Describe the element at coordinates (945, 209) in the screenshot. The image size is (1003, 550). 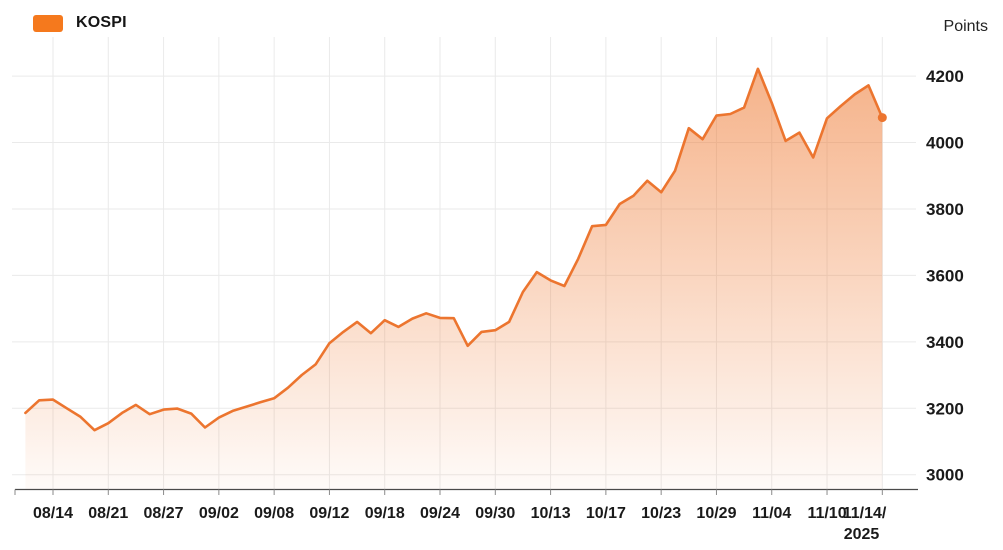
I see `y-axis-tick-label: 3800` at that location.